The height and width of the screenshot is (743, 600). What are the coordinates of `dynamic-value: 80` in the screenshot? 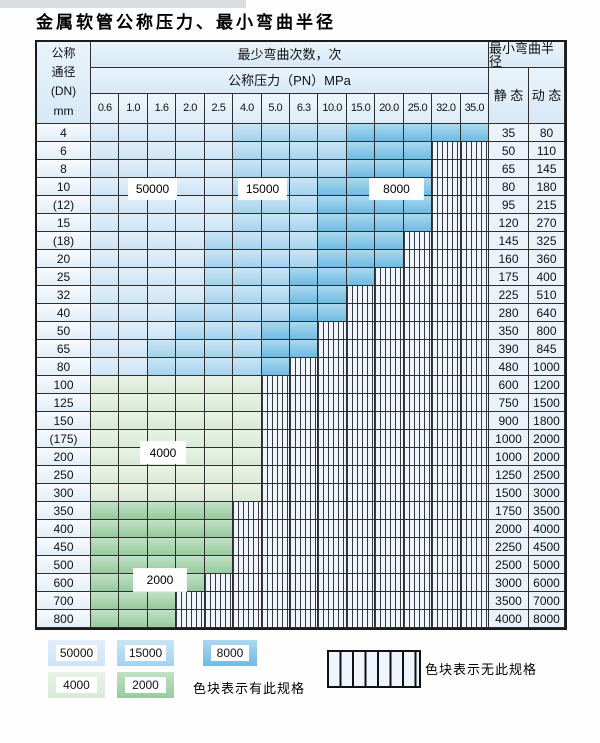 It's located at (547, 133).